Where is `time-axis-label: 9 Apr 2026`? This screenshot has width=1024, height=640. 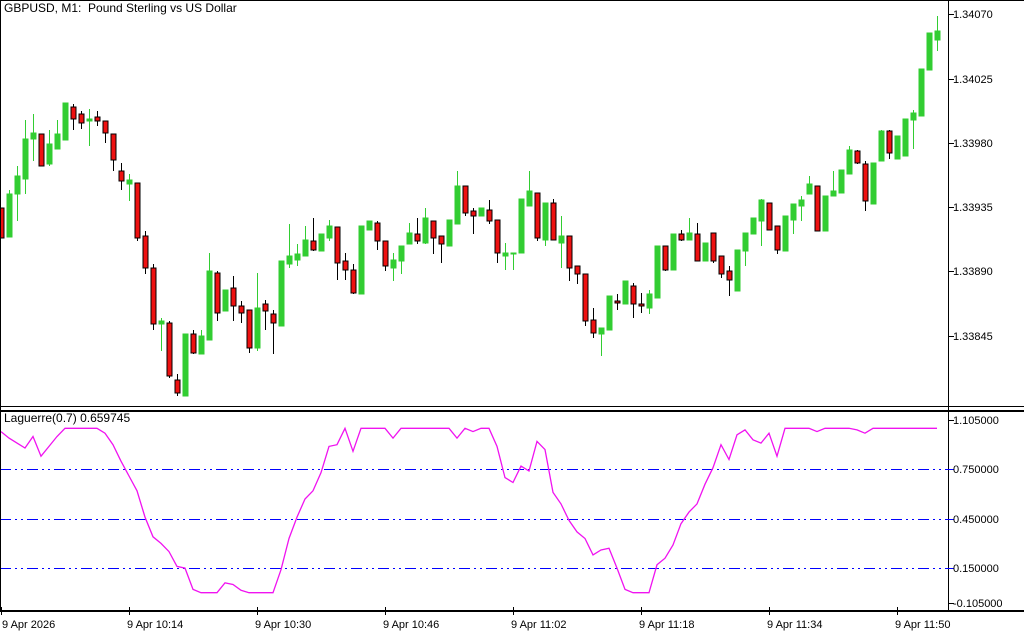
time-axis-label: 9 Apr 2026 is located at coordinates (28, 625).